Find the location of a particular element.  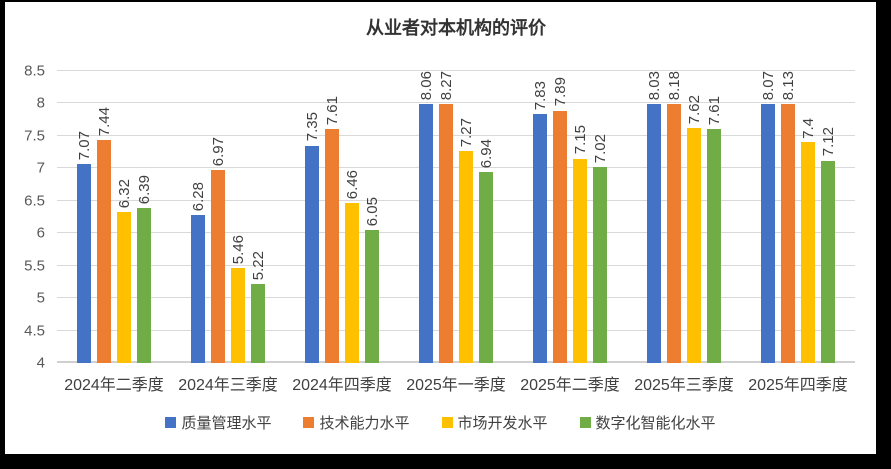

bar-group: 8.06 8.27 7.27 6.94 is located at coordinates (456, 217).